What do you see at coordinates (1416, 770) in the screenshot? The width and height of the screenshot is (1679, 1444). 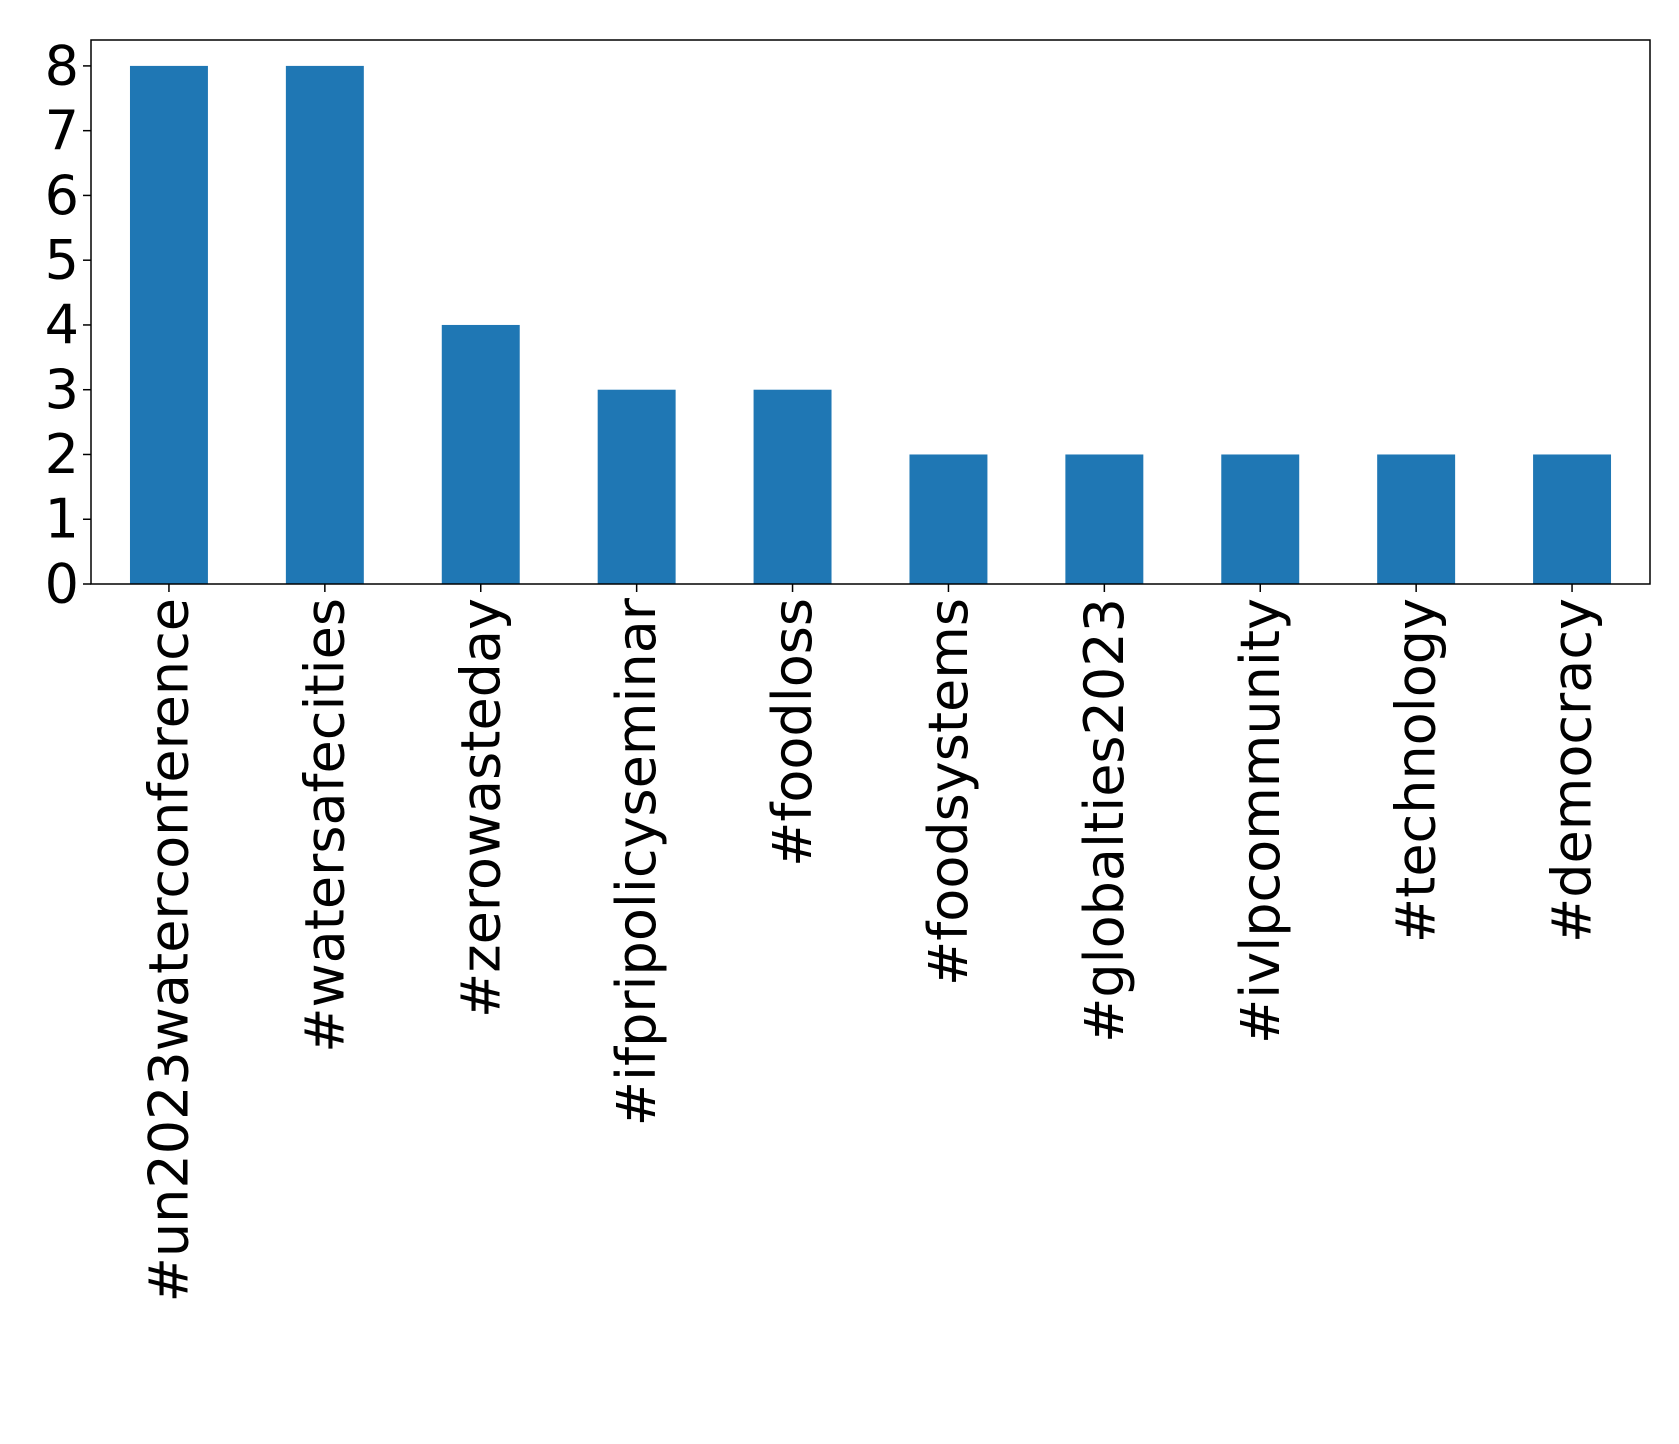 I see `x-tick-label: #technology` at bounding box center [1416, 770].